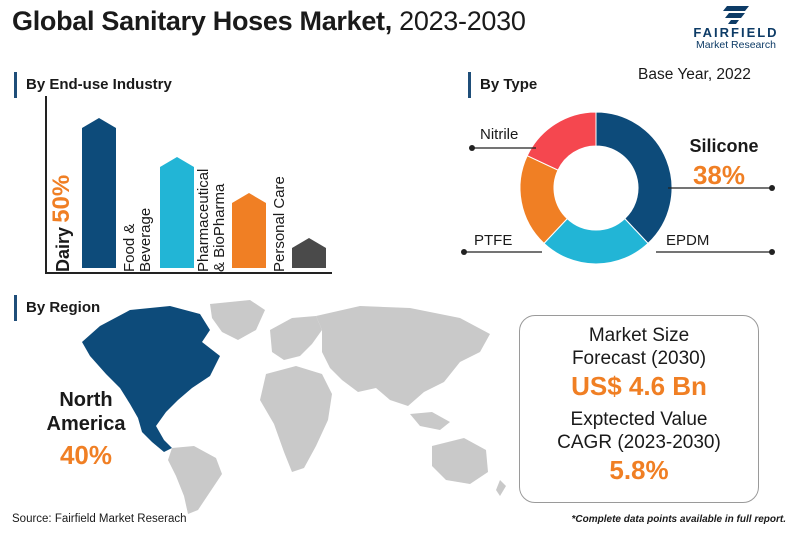 The height and width of the screenshot is (536, 800). What do you see at coordinates (129, 247) in the screenshot?
I see `food-line1: Food &` at bounding box center [129, 247].